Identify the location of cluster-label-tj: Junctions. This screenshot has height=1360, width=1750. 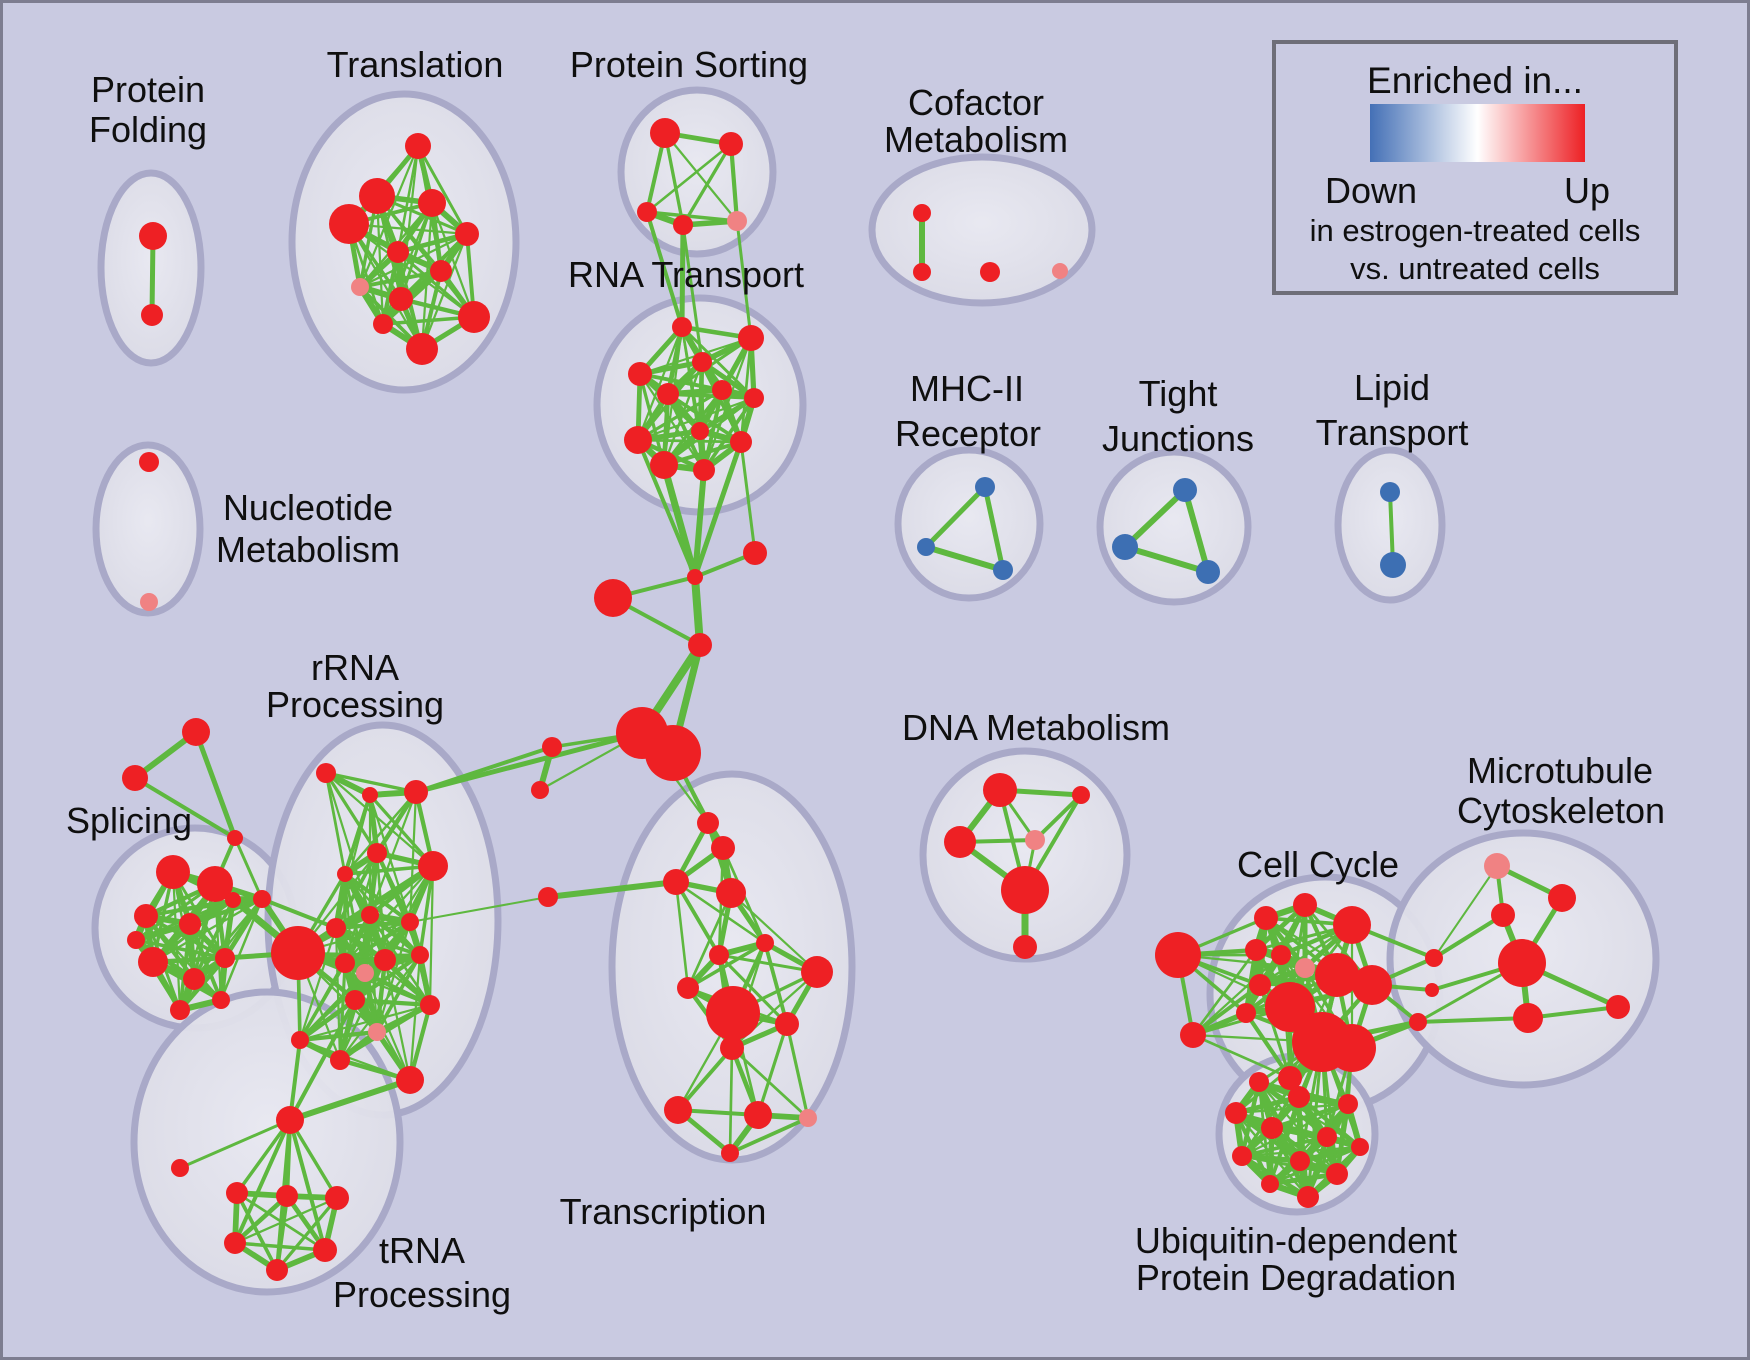
(1178, 438).